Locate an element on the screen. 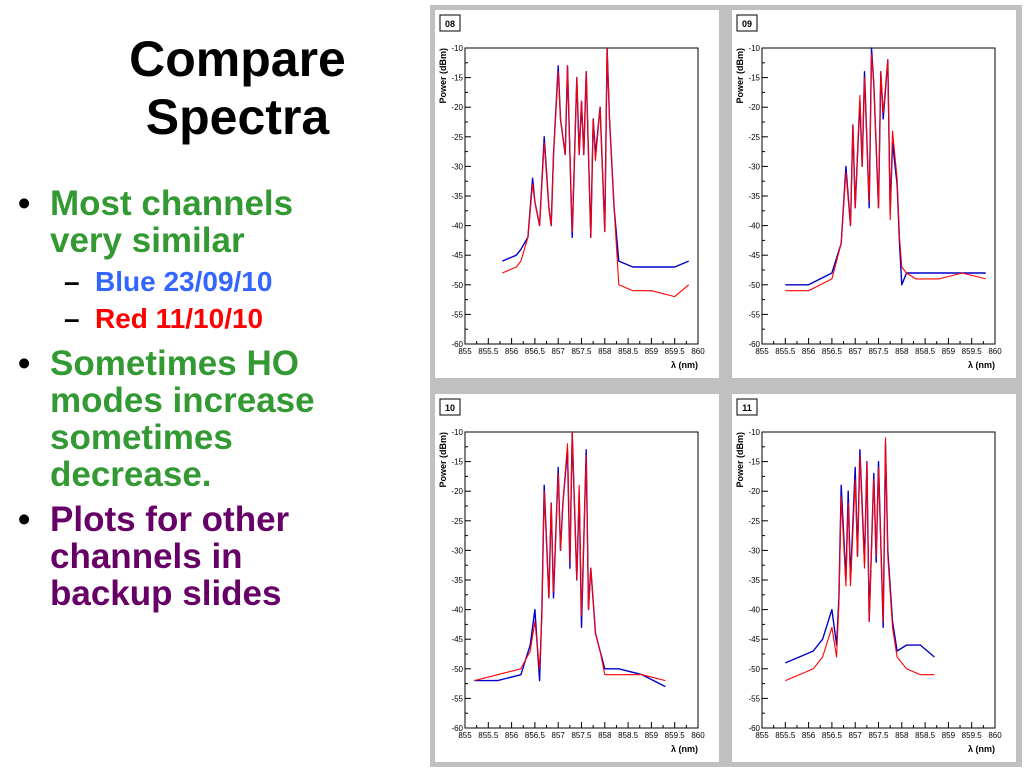 The width and height of the screenshot is (1024, 768). slide-title: Compare Spectra is located at coordinates (237, 88).